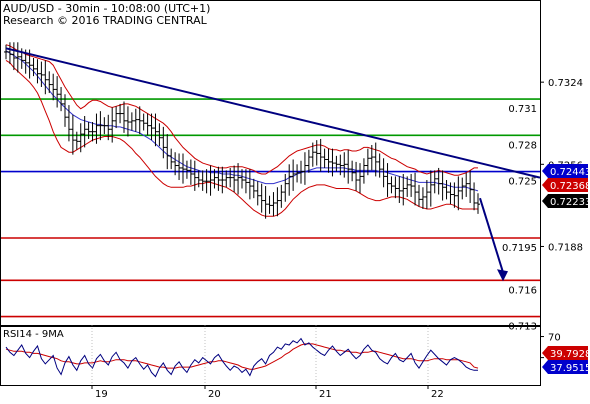  Describe the element at coordinates (33, 334) in the screenshot. I see `rsi-panel-title: RSI14 - 9MA` at that location.